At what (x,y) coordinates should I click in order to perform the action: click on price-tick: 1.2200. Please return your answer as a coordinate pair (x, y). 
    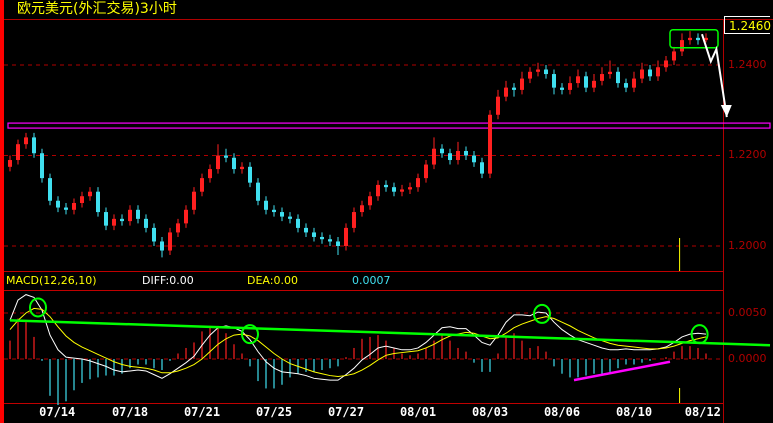
    Looking at the image, I should click on (747, 154).